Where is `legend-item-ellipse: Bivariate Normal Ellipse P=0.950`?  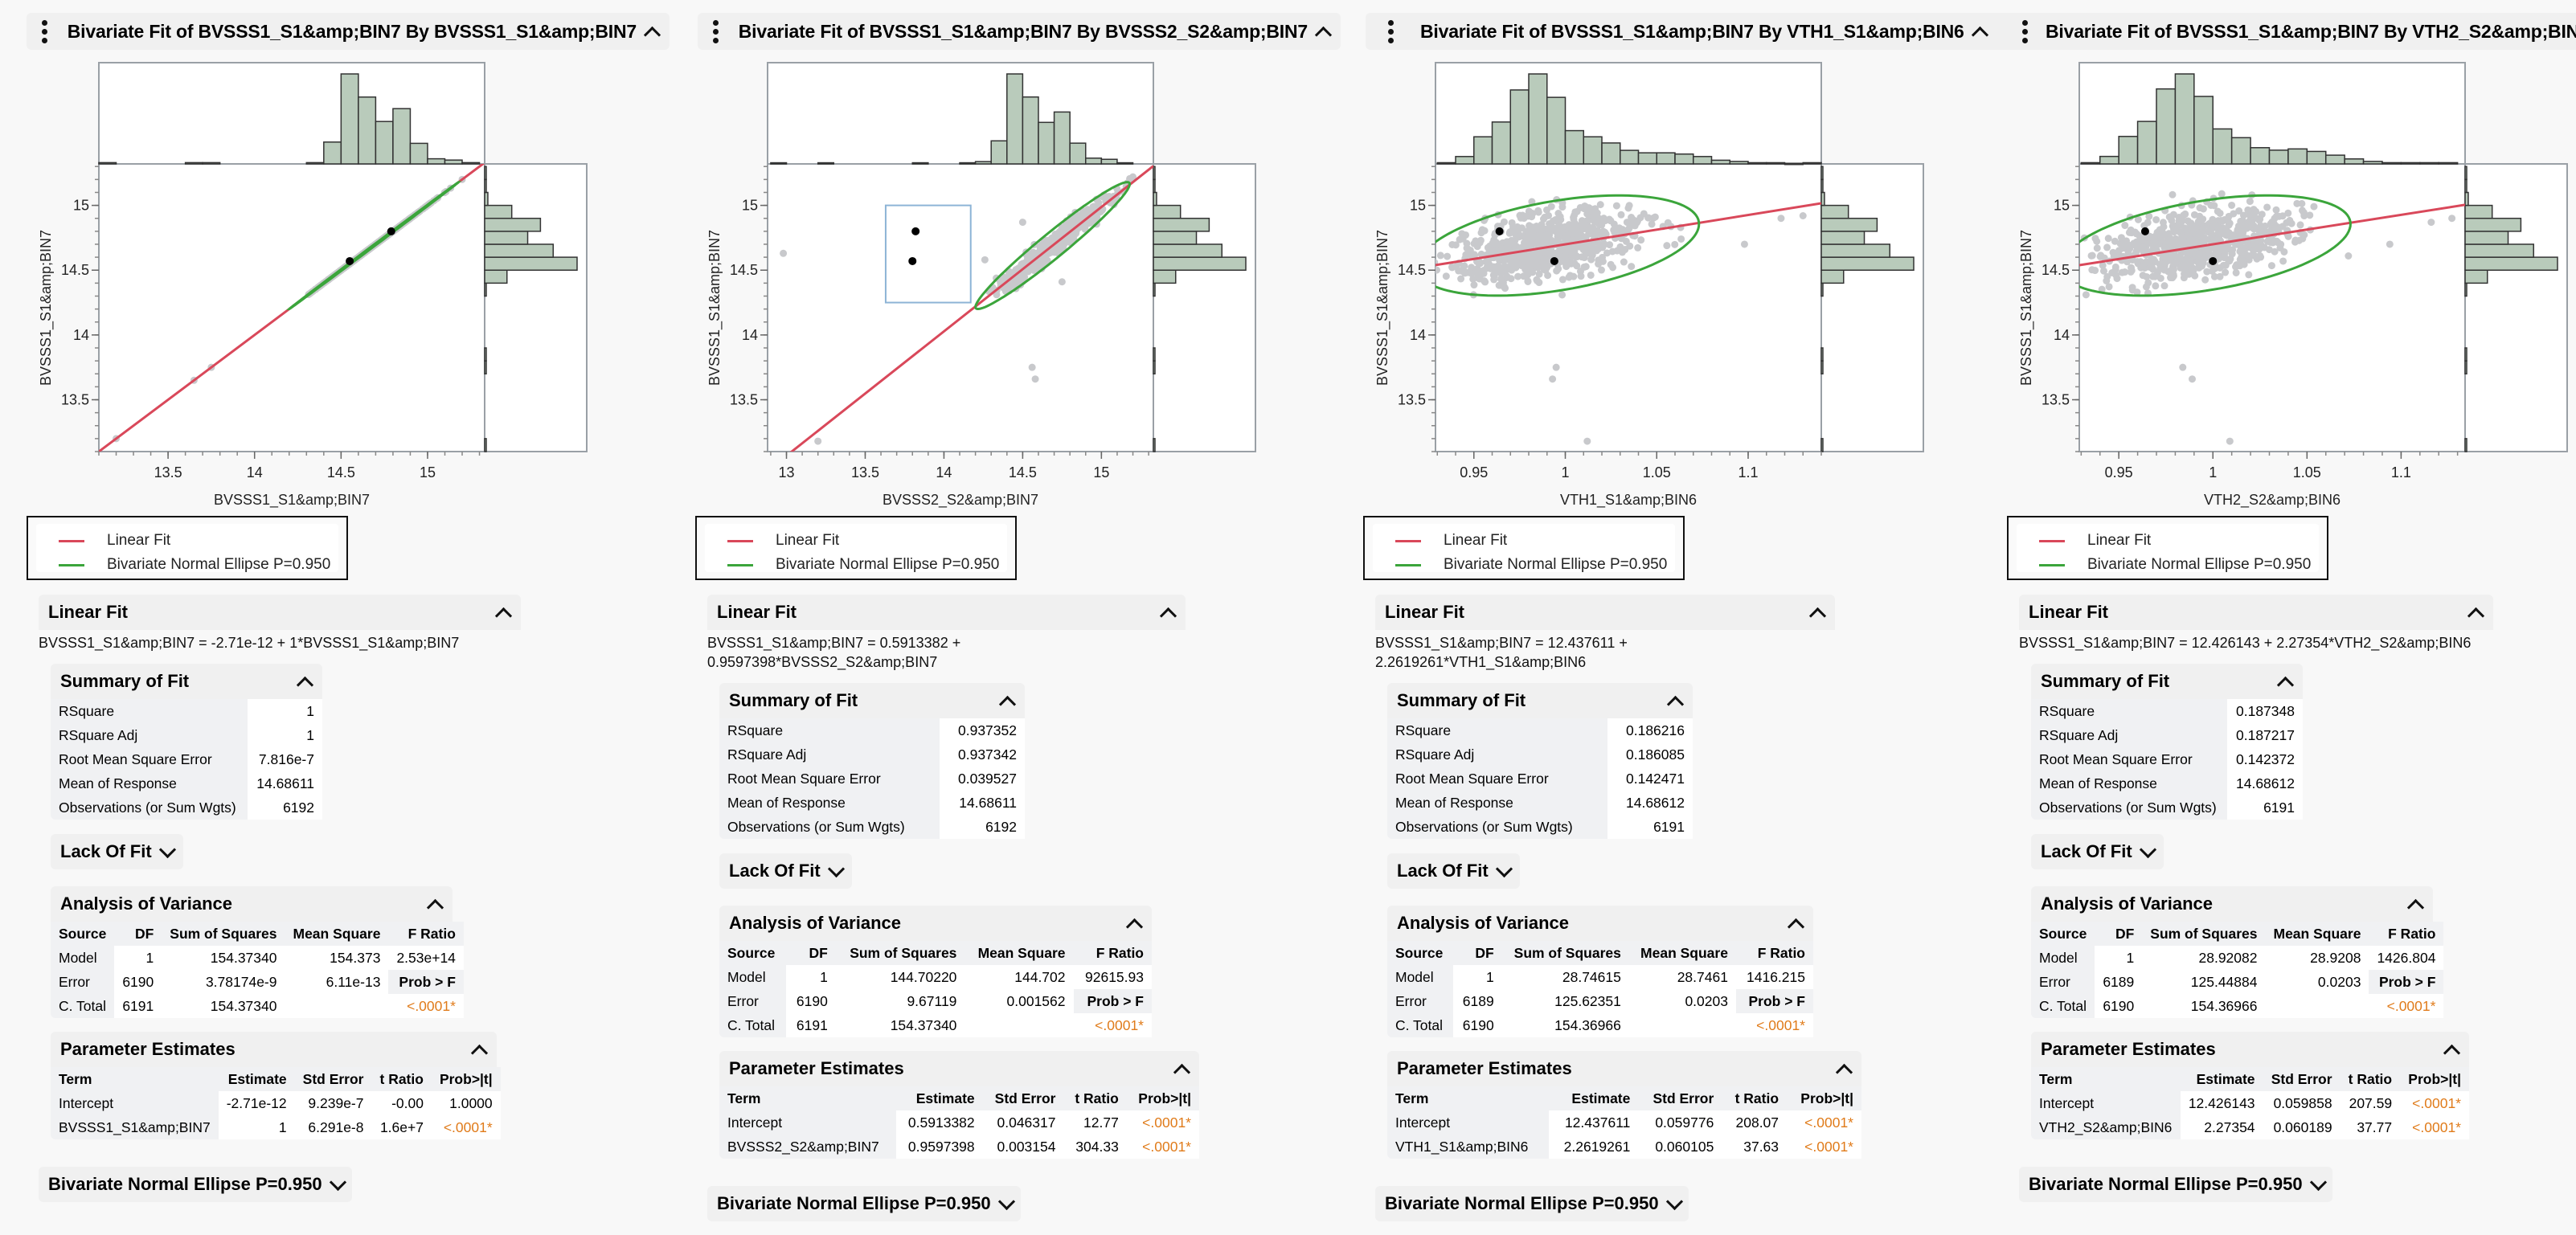
legend-item-ellipse: Bivariate Normal Ellipse P=0.950 is located at coordinates (2175, 565).